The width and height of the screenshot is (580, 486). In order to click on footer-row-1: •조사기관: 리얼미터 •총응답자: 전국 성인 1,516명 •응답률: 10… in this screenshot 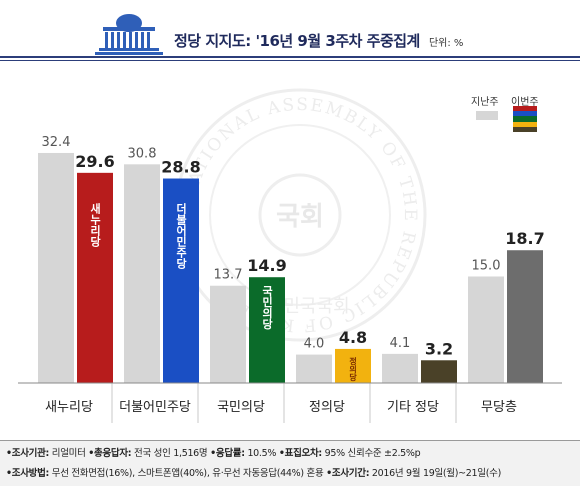, I will do `click(213, 452)`.